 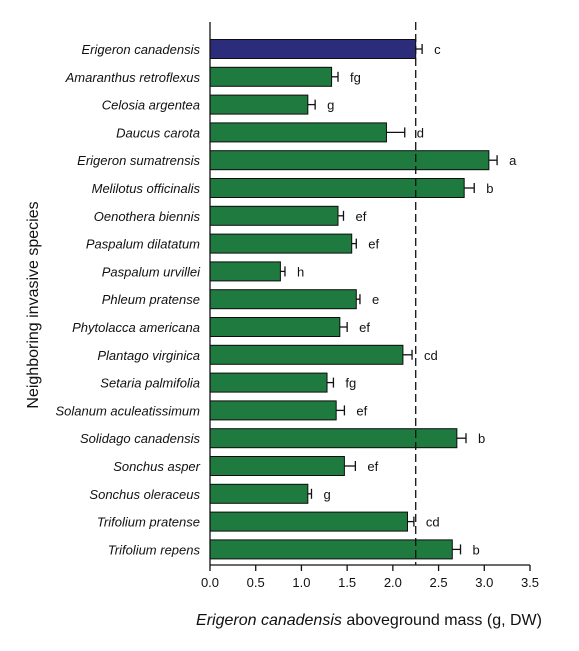 What do you see at coordinates (442, 620) in the screenshot?
I see `x-axis-title-rest: aboveground mass (g, DW)` at bounding box center [442, 620].